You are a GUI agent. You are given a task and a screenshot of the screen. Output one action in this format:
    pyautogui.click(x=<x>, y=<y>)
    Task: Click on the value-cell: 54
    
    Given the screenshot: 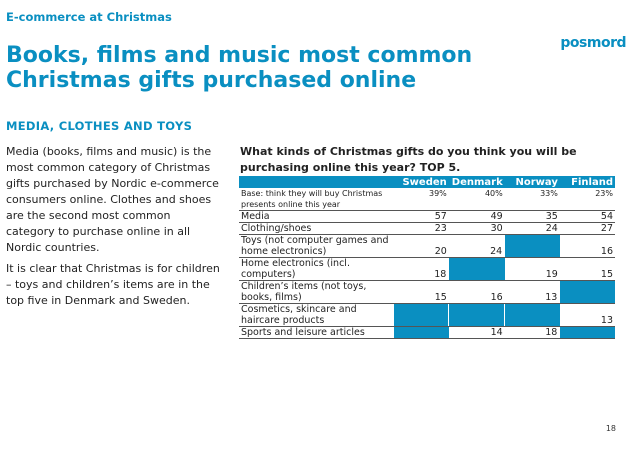 What is the action you would take?
    pyautogui.click(x=587, y=216)
    